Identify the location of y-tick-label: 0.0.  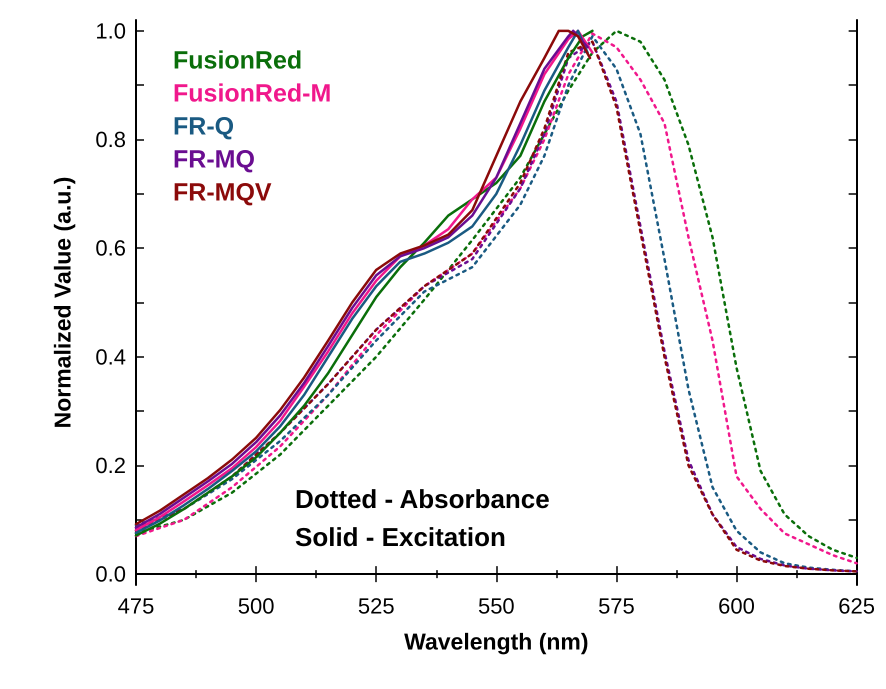
(110, 574).